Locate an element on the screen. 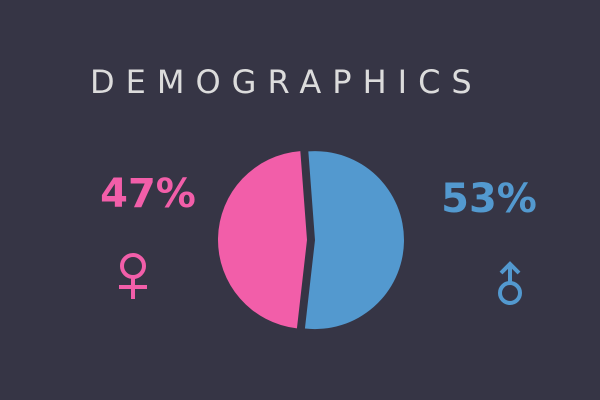 The height and width of the screenshot is (400, 600). value-label: 53% is located at coordinates (489, 199).